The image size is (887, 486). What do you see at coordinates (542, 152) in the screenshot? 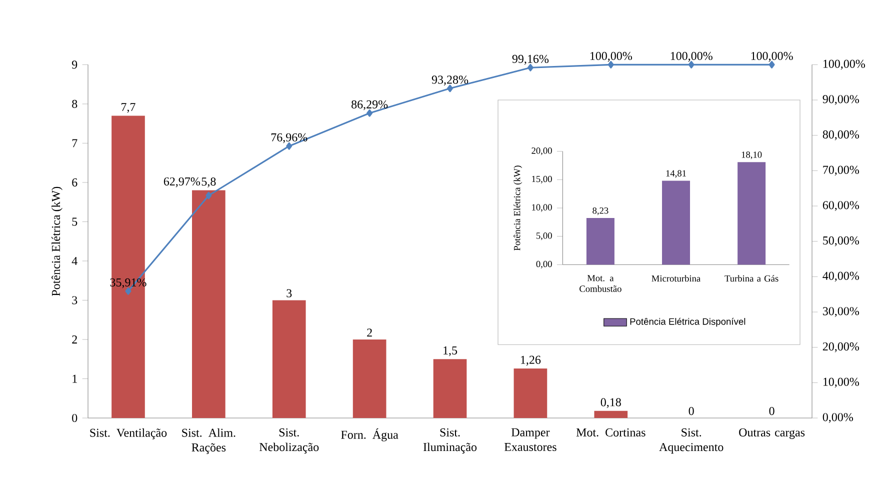
I see `y-tick-label: 20,00` at bounding box center [542, 152].